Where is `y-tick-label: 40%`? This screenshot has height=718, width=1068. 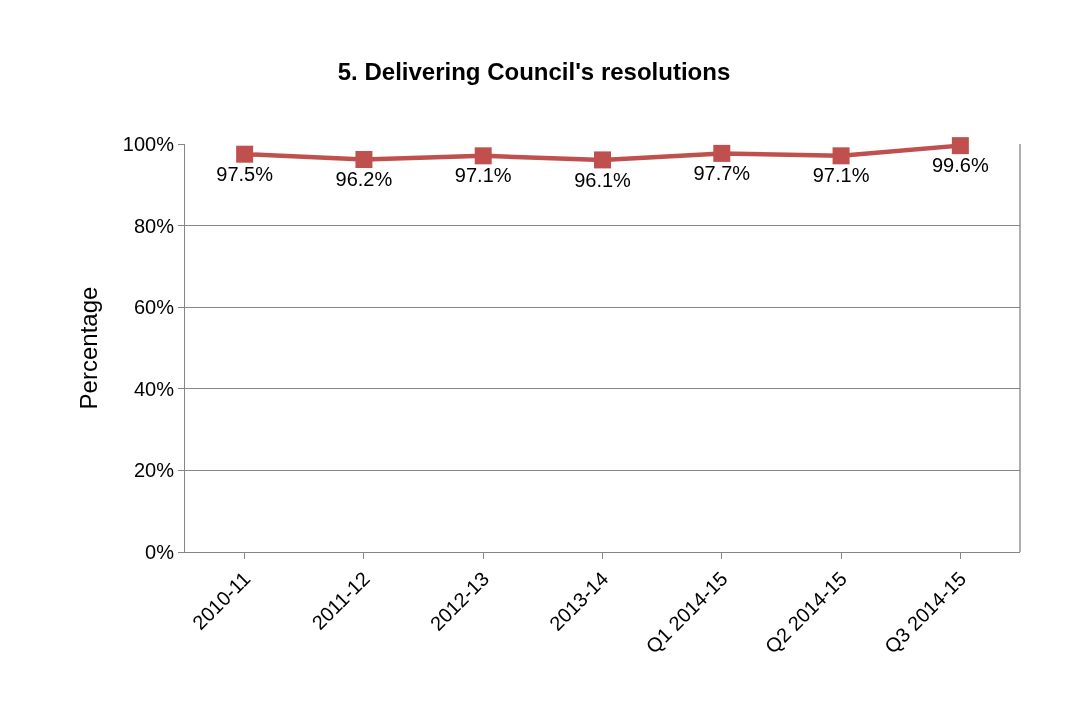
y-tick-label: 40% is located at coordinates (154, 388).